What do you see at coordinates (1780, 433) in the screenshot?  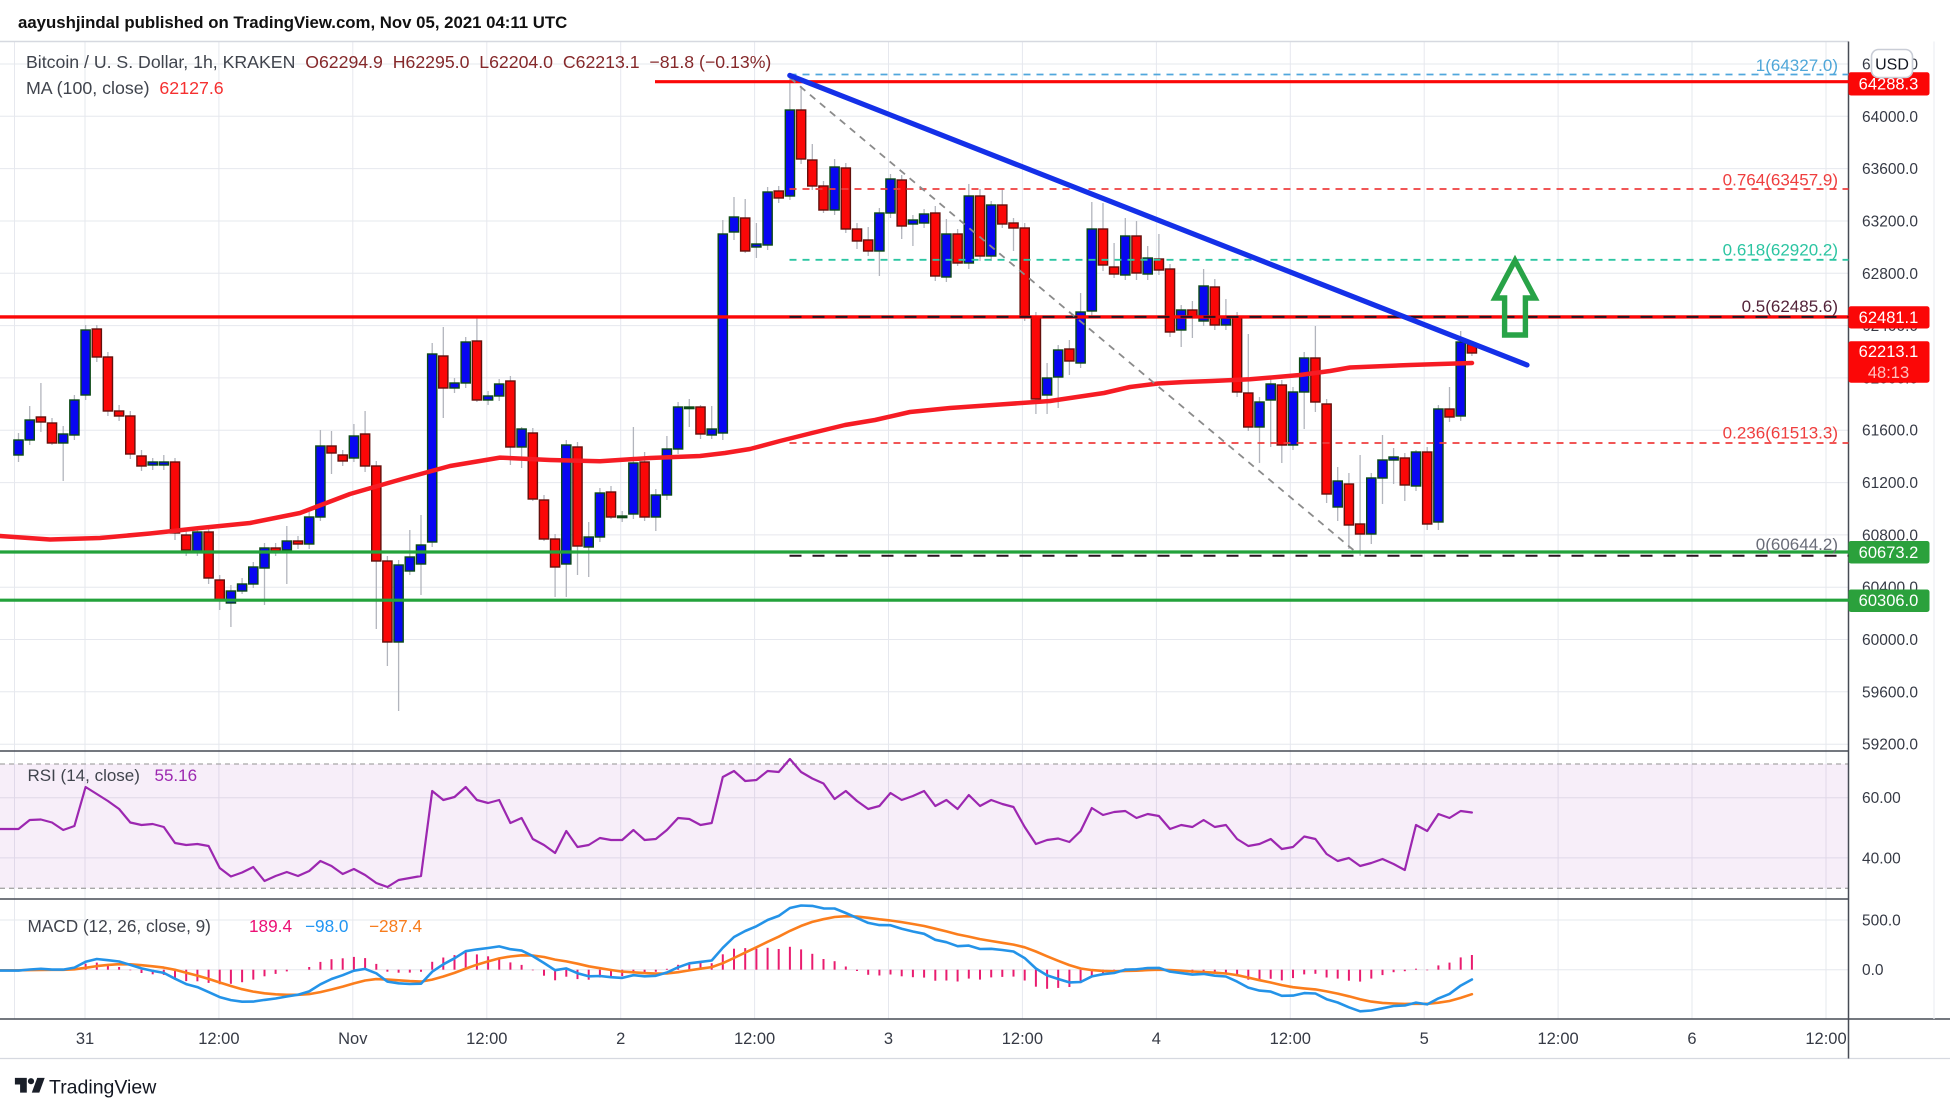 I see `svg-text: 0.236(61513.3)` at bounding box center [1780, 433].